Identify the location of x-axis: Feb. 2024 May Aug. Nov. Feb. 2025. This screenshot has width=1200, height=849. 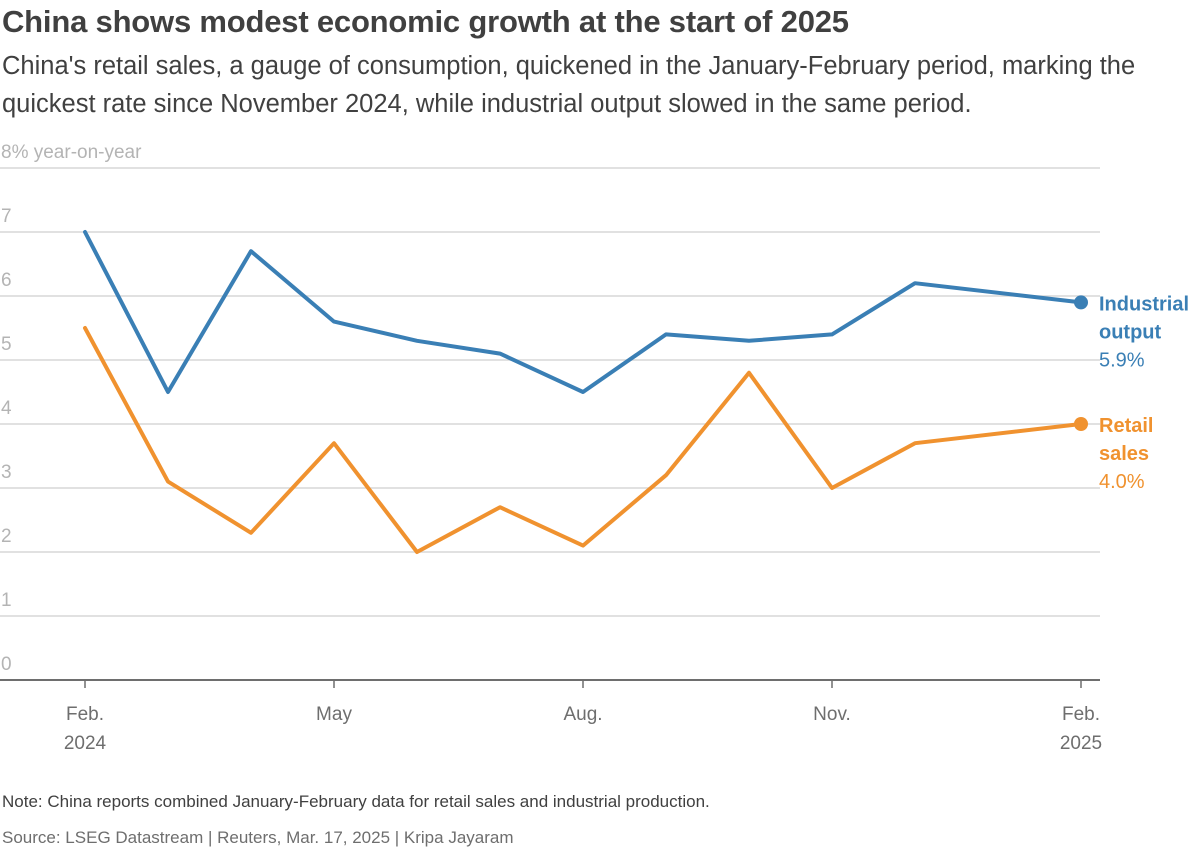
(551, 716).